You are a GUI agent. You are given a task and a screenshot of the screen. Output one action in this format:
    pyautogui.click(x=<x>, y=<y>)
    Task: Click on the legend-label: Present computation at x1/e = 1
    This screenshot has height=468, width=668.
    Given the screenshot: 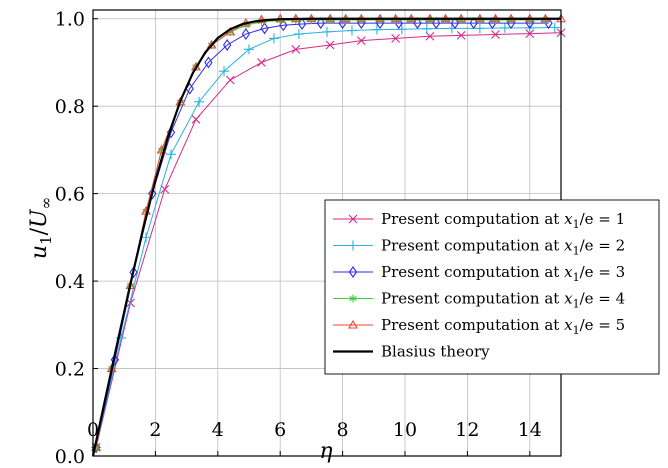 What is the action you would take?
    pyautogui.click(x=503, y=220)
    